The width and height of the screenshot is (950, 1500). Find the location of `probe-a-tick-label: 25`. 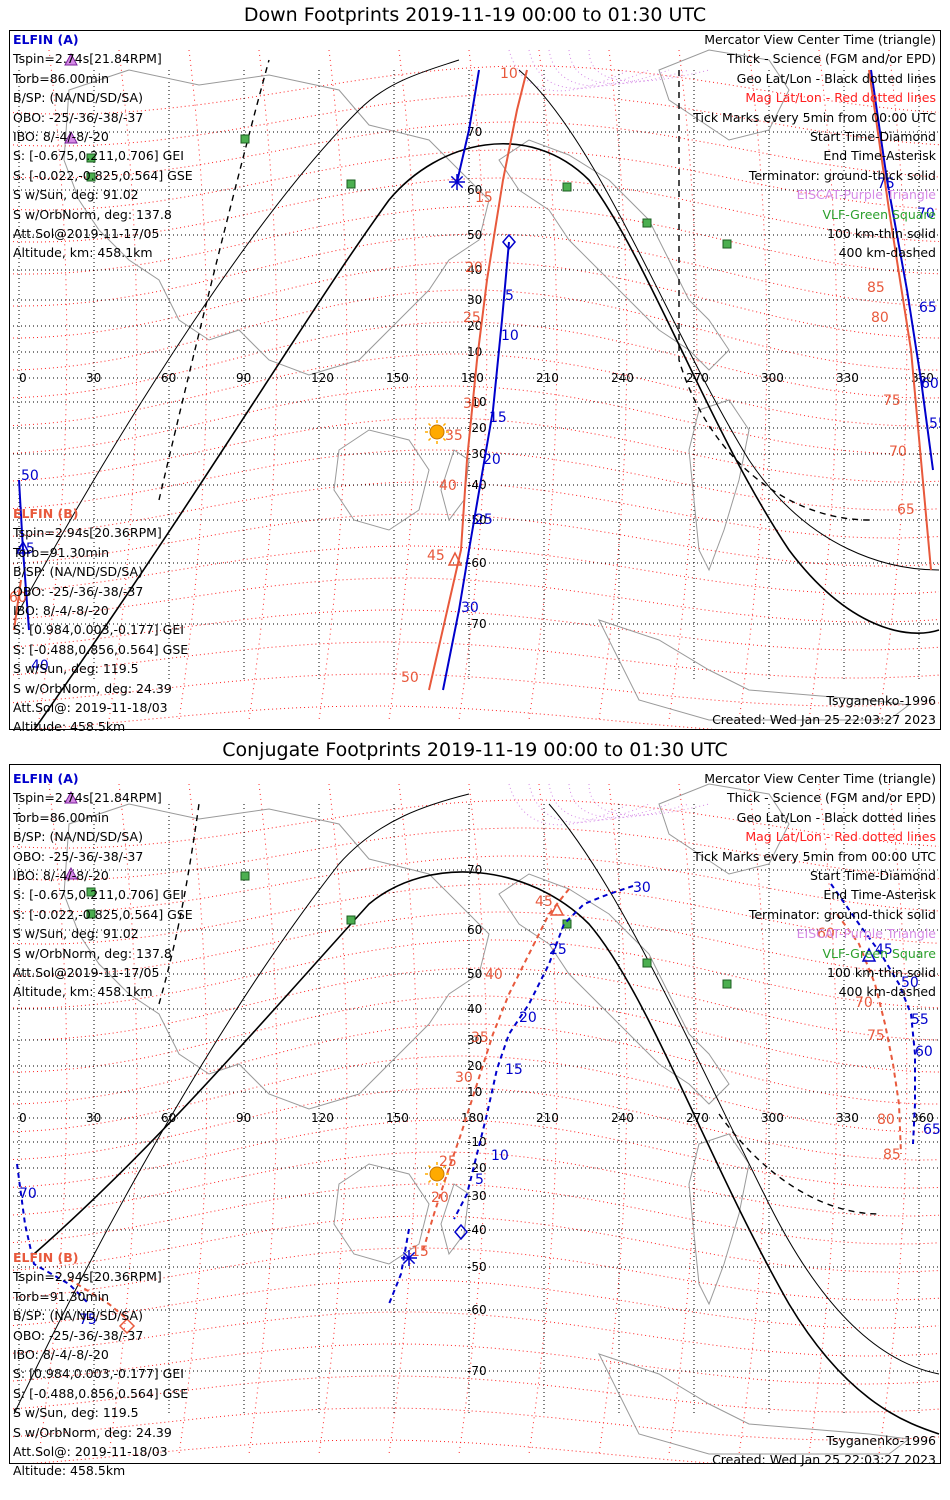

probe-a-tick-label: 25 is located at coordinates (484, 520).